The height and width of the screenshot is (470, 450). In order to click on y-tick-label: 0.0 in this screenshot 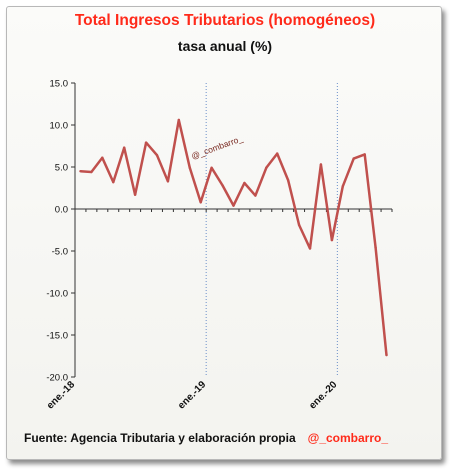, I will do `click(61, 210)`.